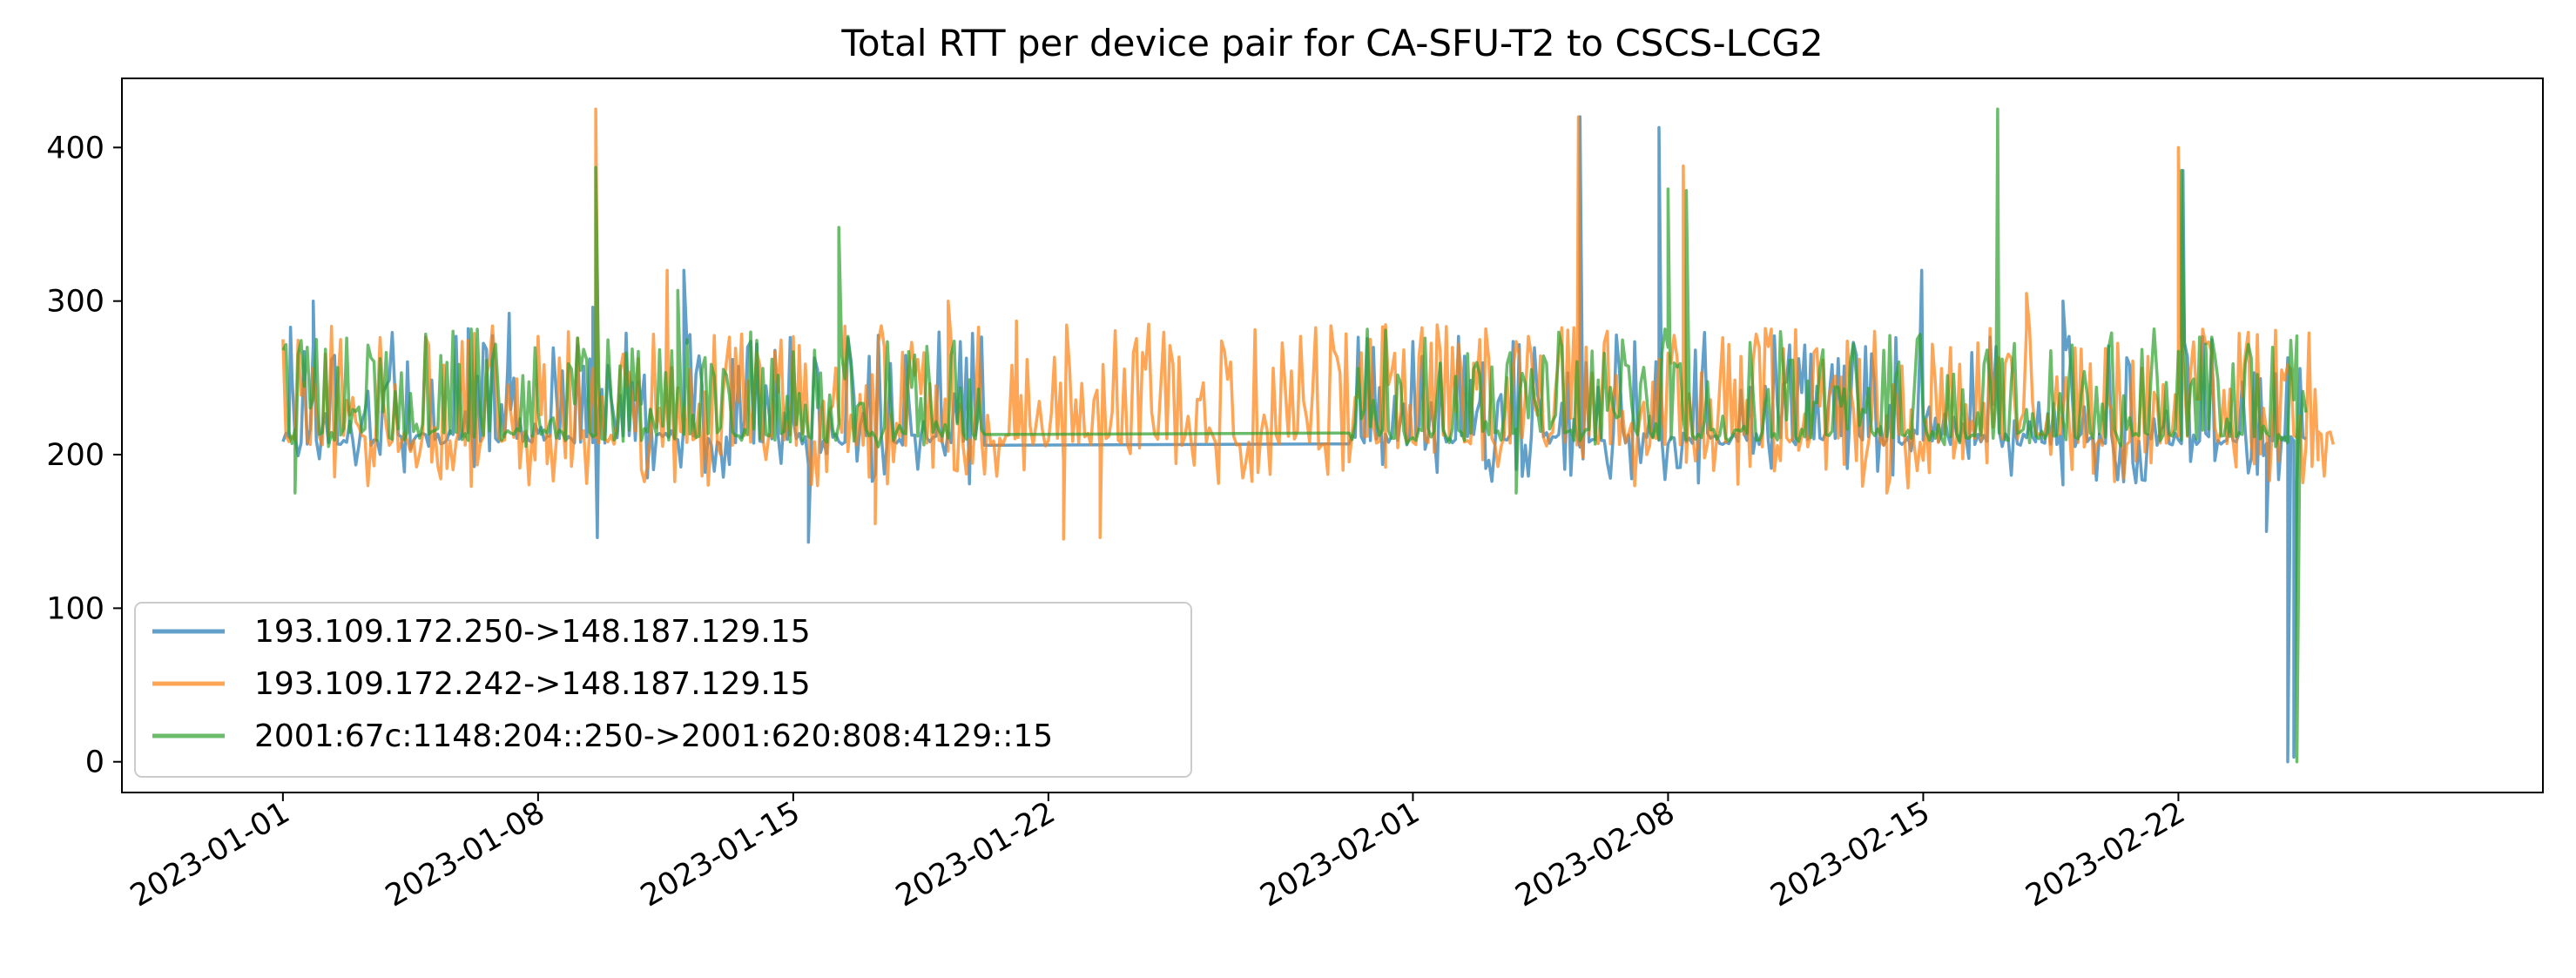 This screenshot has height=978, width=2576. Describe the element at coordinates (75, 148) in the screenshot. I see `y-tick-label: 400` at that location.